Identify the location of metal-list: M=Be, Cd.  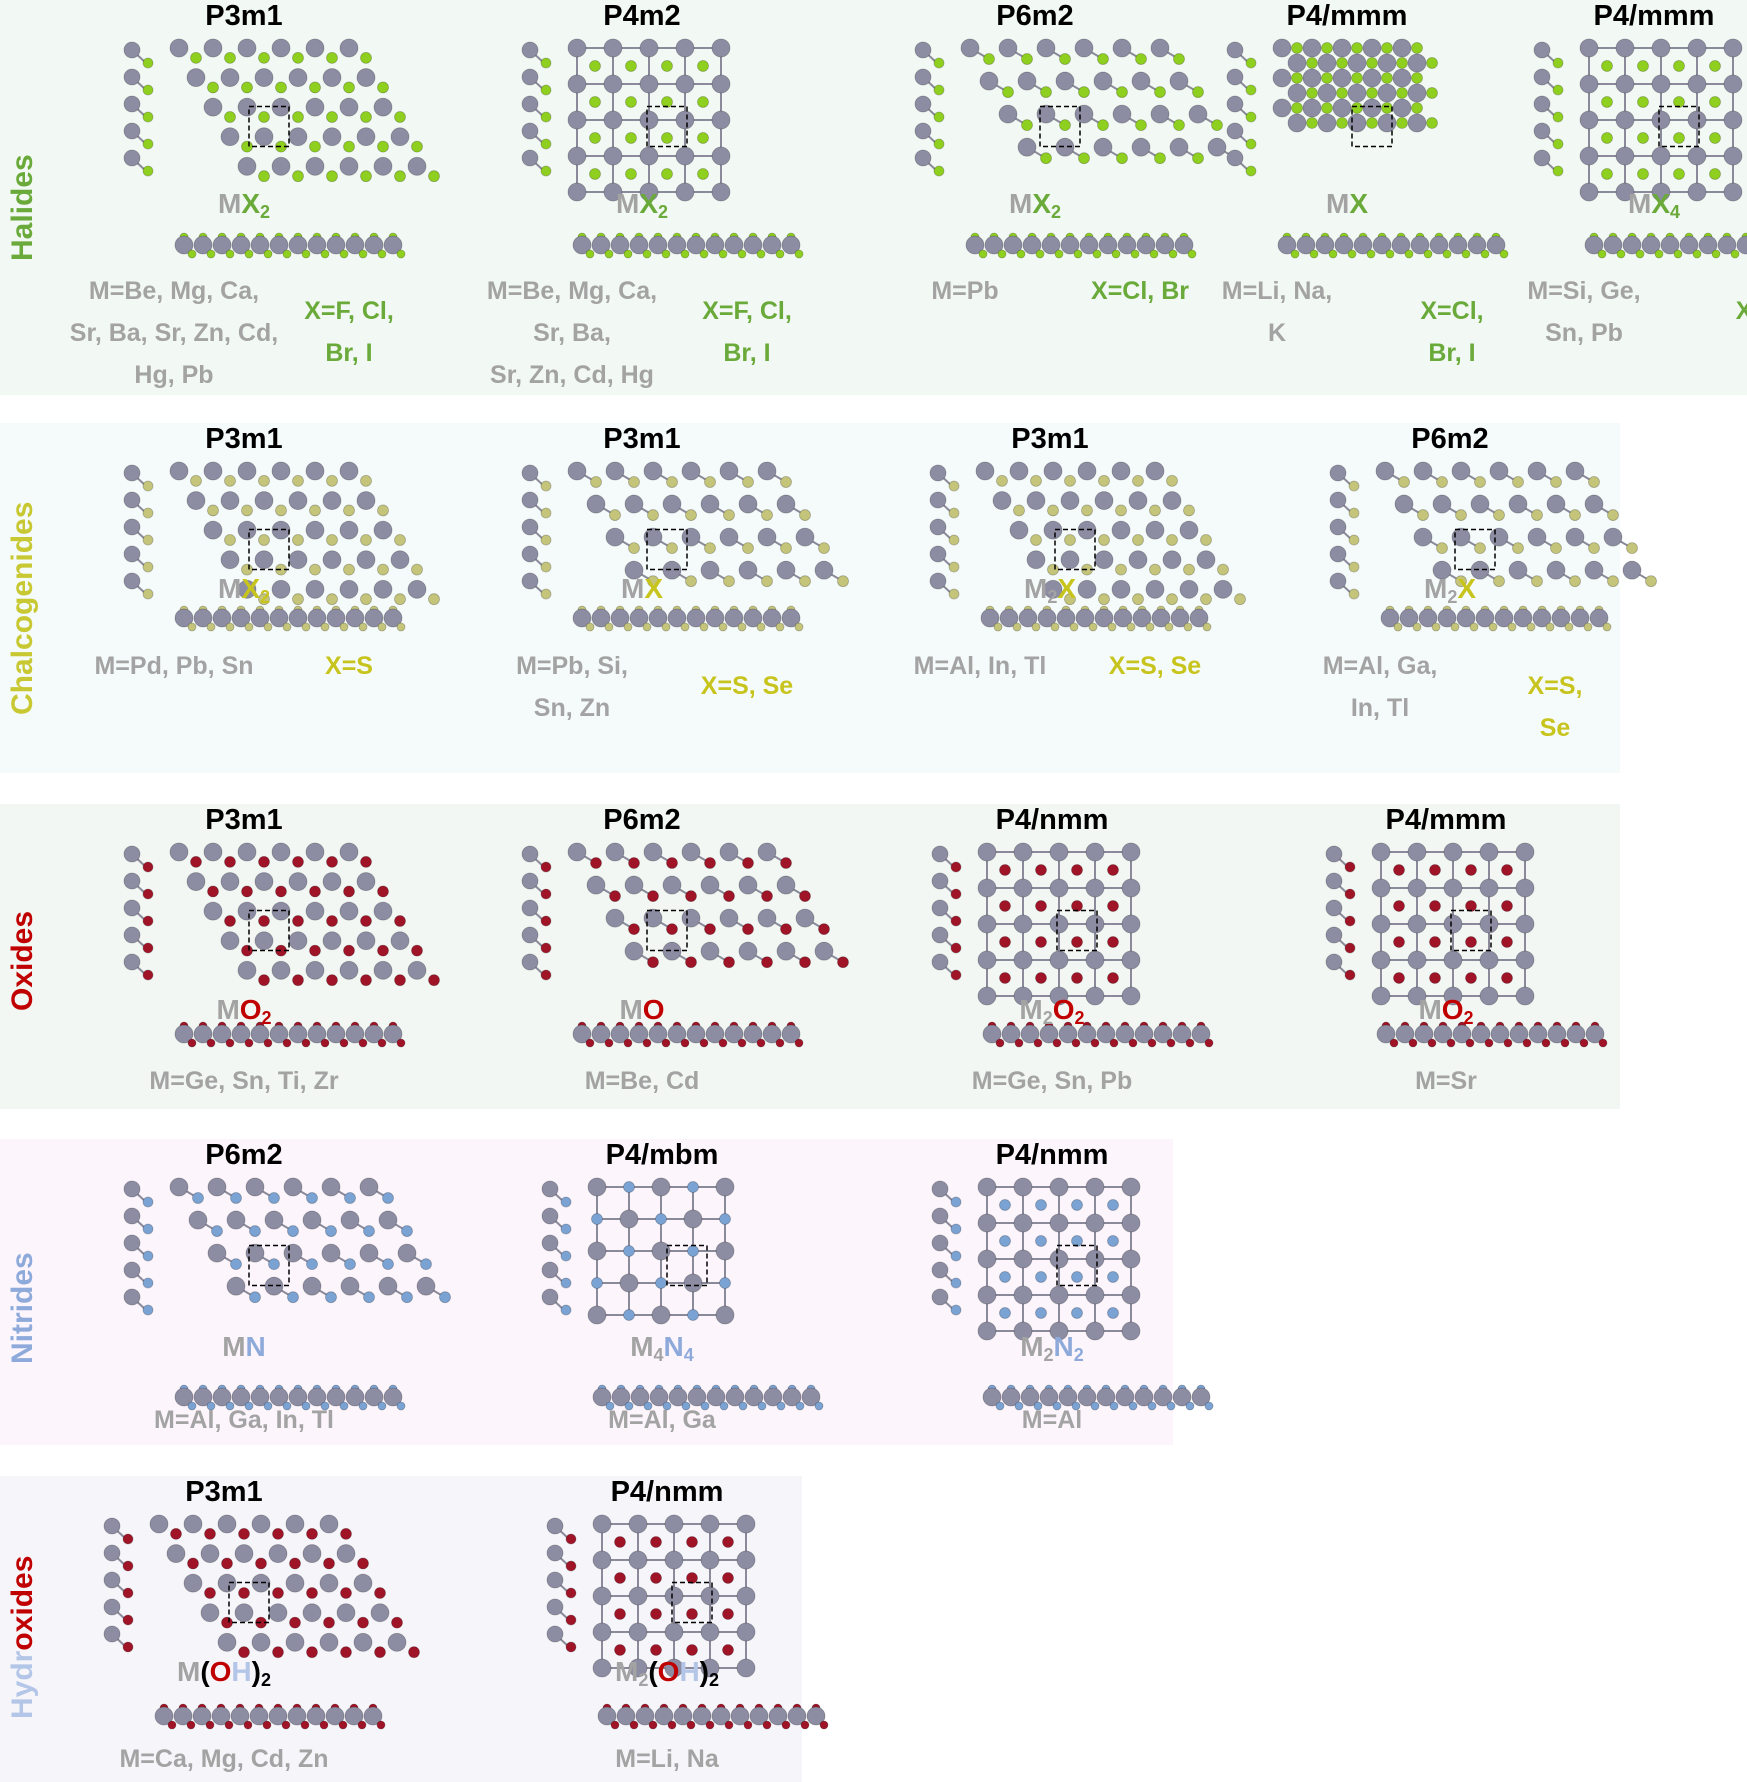
(642, 1081).